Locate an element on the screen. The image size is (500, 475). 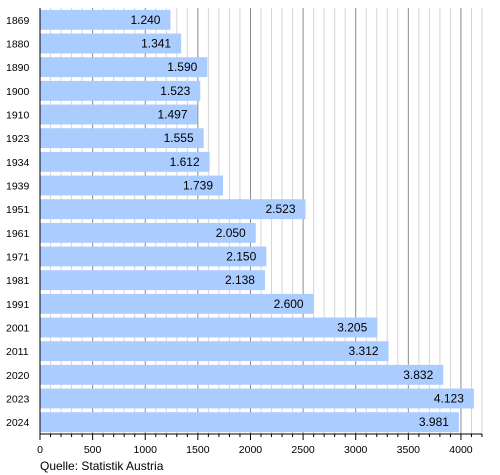
bar-value-label: 1.341 is located at coordinates (156, 44).